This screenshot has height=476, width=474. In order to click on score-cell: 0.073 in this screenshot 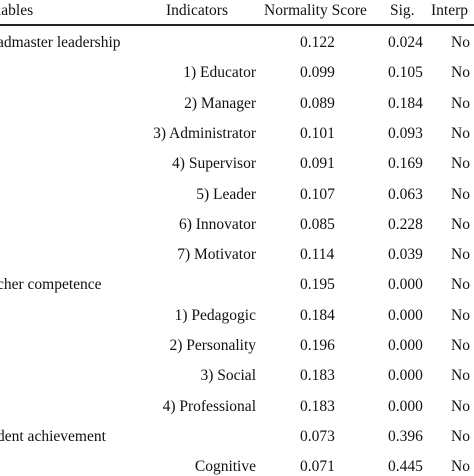, I will do `click(317, 436)`.